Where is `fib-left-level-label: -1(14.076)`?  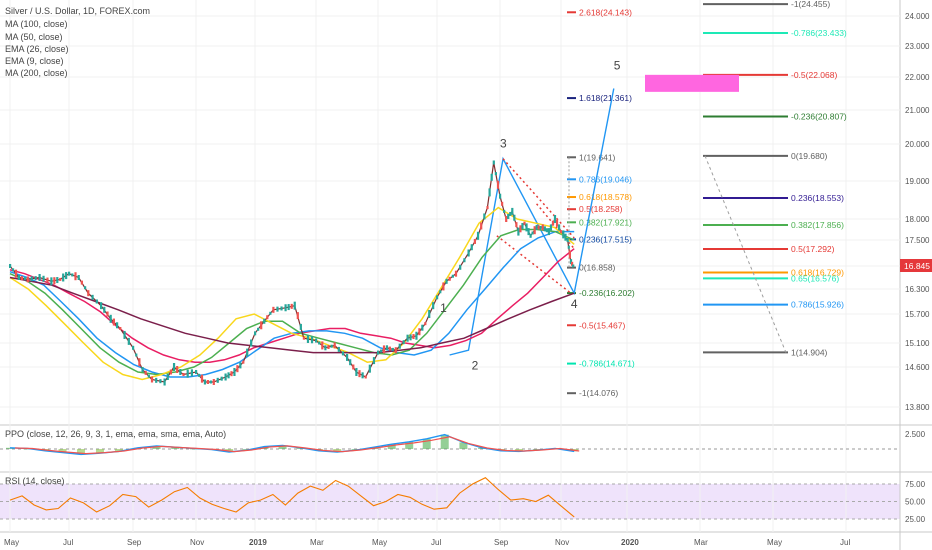
fib-left-level-label: -1(14.076) is located at coordinates (598, 393).